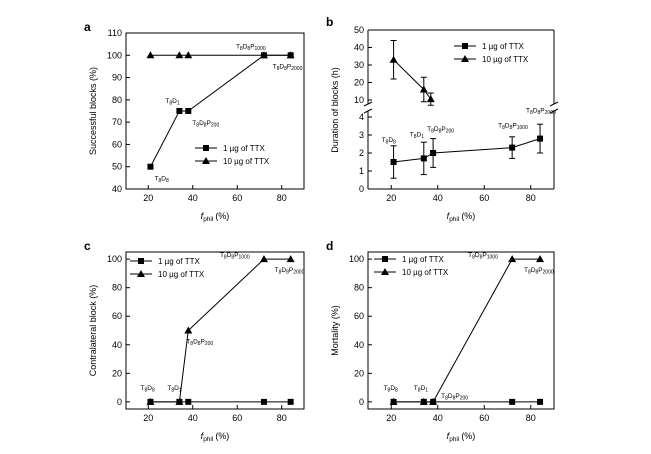 The image size is (651, 454). I want to click on y-tick-label: 90, so click(117, 78).